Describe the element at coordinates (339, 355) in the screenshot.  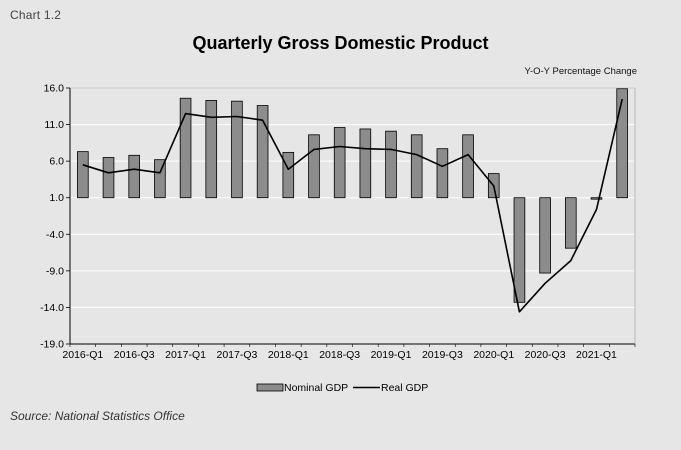
I see `x-tick-label: 2018-Q3` at that location.